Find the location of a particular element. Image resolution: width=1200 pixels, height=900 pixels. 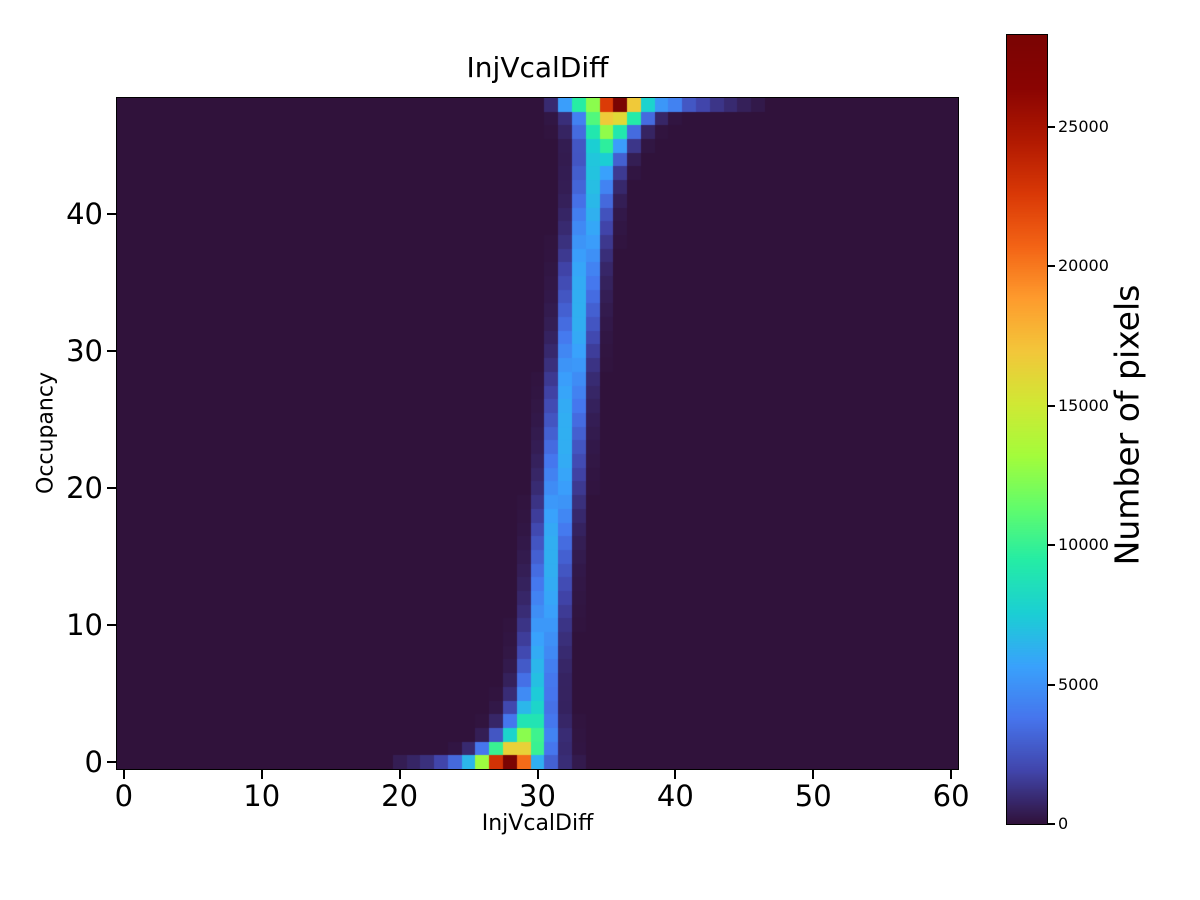

y-tick-label: 30 is located at coordinates (84, 351).